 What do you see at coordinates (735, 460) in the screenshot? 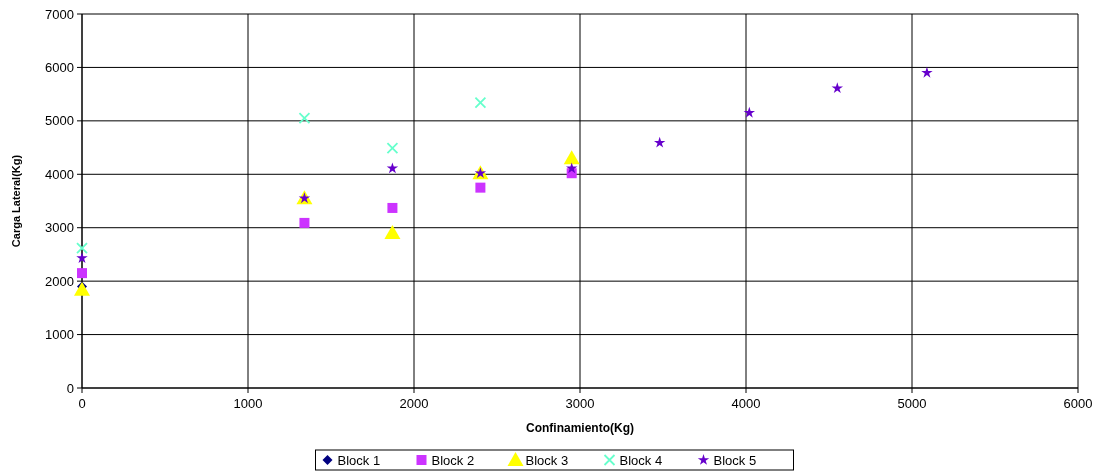
I see `legend-label: Block 5` at bounding box center [735, 460].